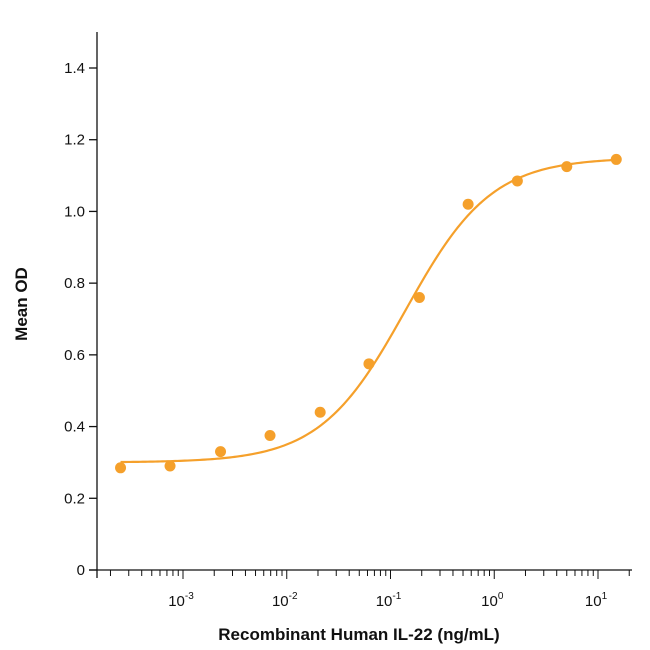 The width and height of the screenshot is (650, 650). I want to click on y-tick-label: 0.4, so click(74, 427).